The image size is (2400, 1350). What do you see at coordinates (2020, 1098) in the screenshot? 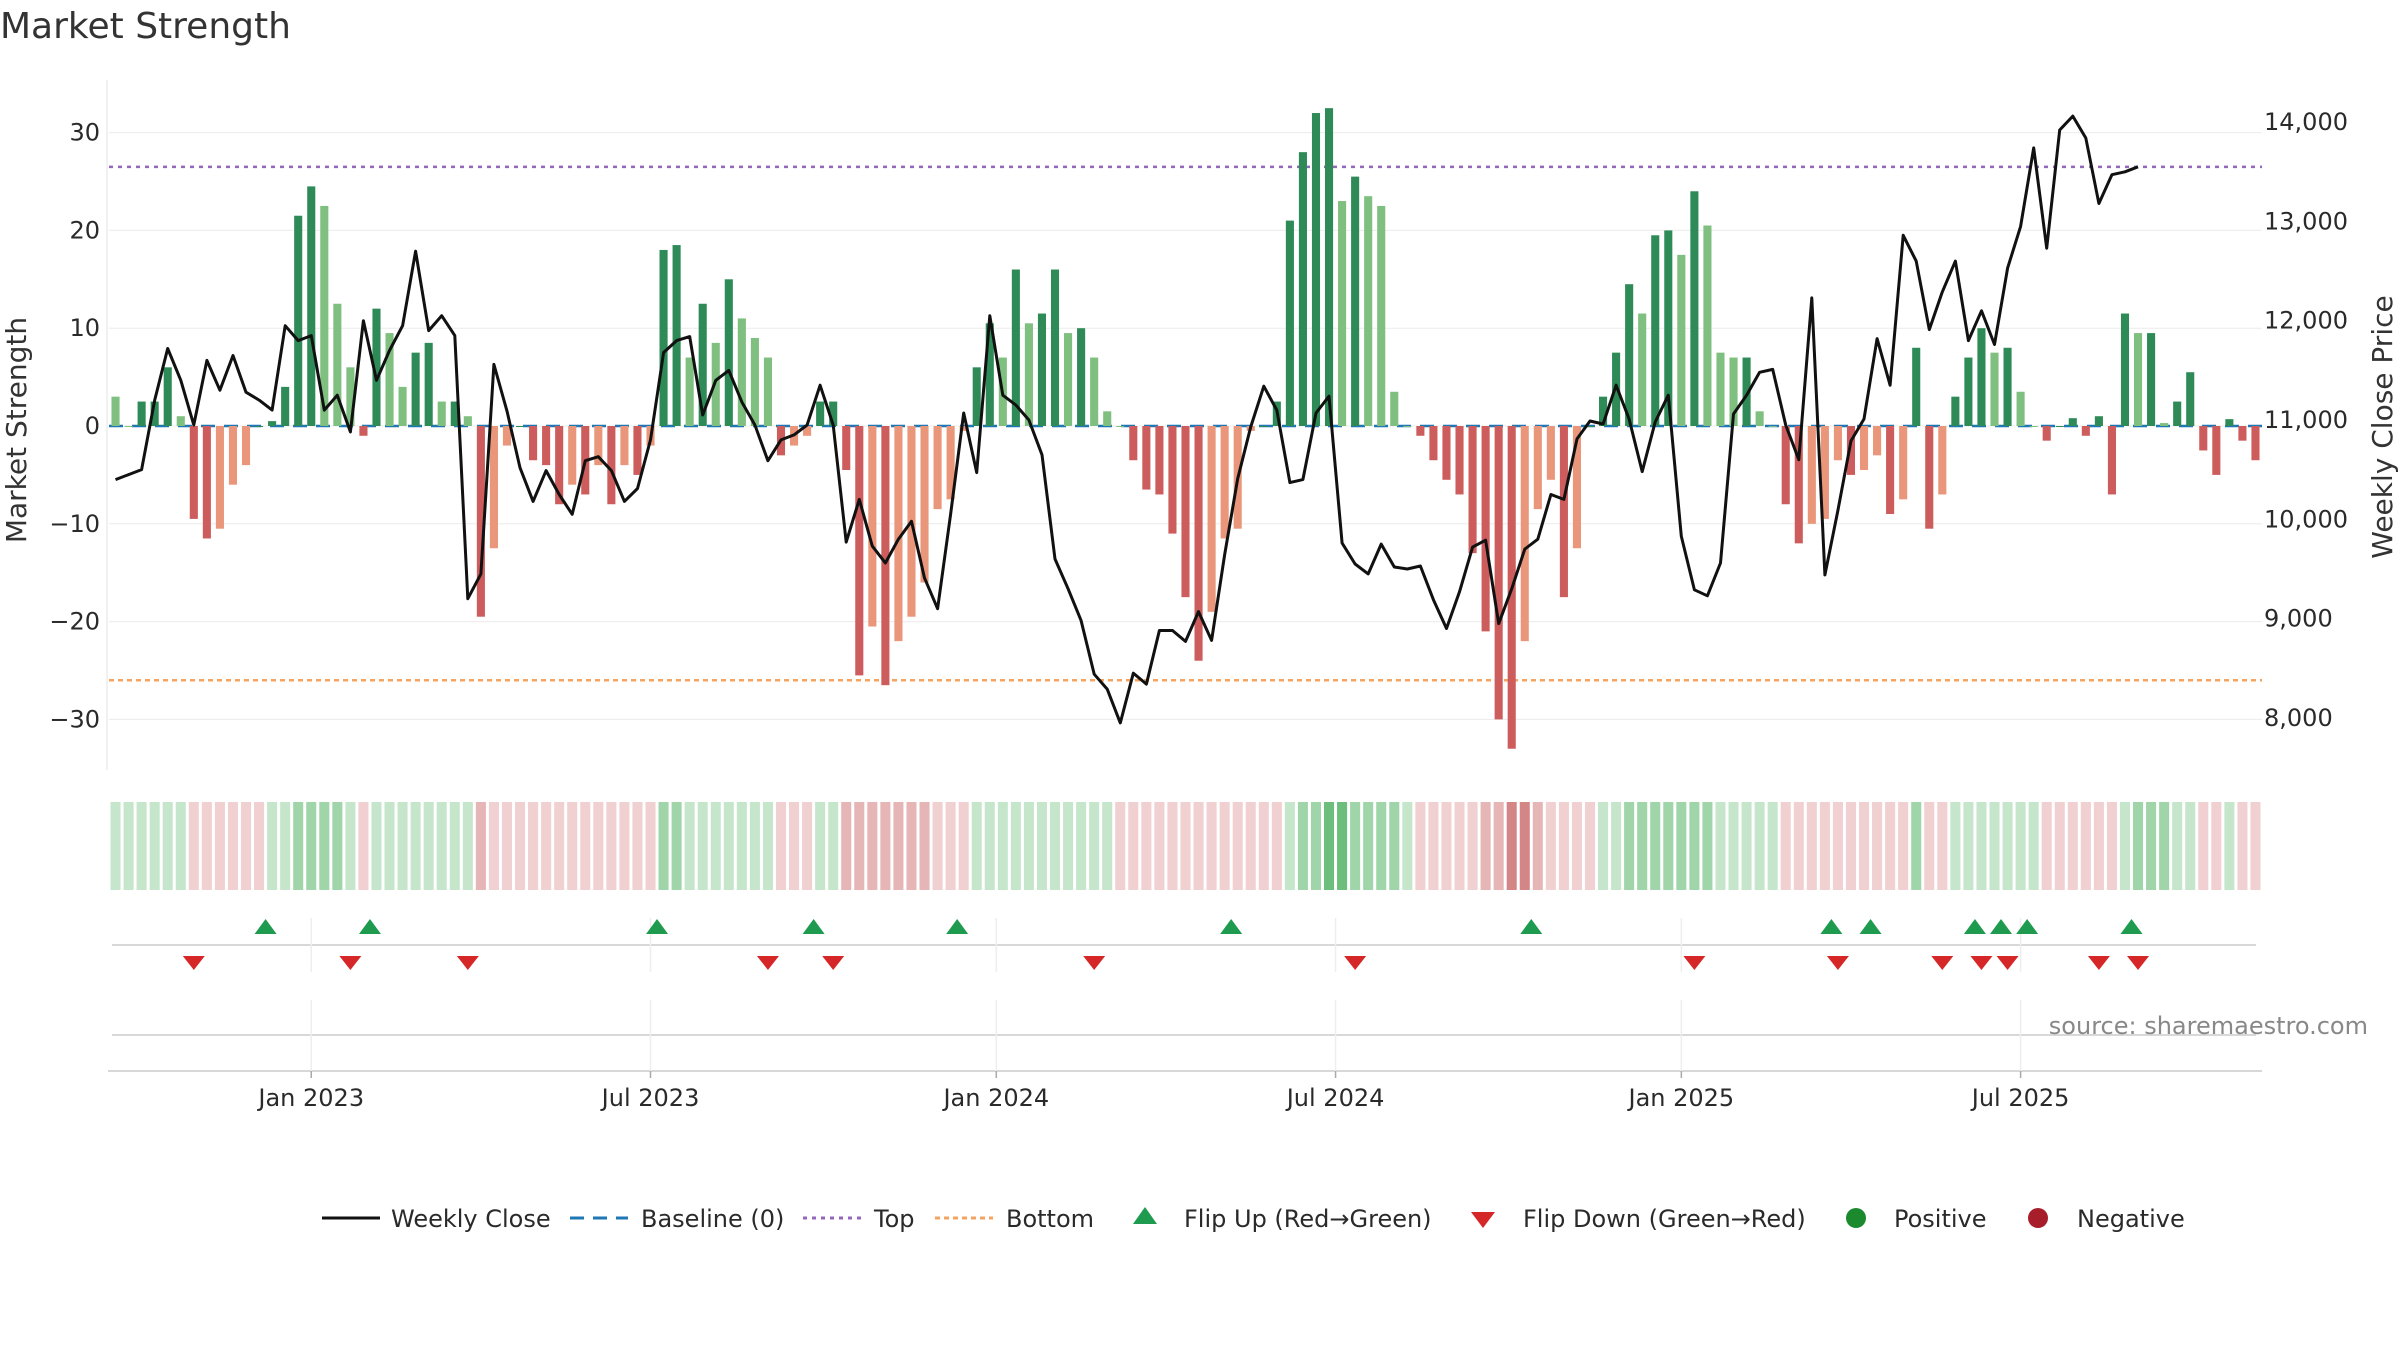
I see `x-tick-label: Jul 2025` at bounding box center [2020, 1098].